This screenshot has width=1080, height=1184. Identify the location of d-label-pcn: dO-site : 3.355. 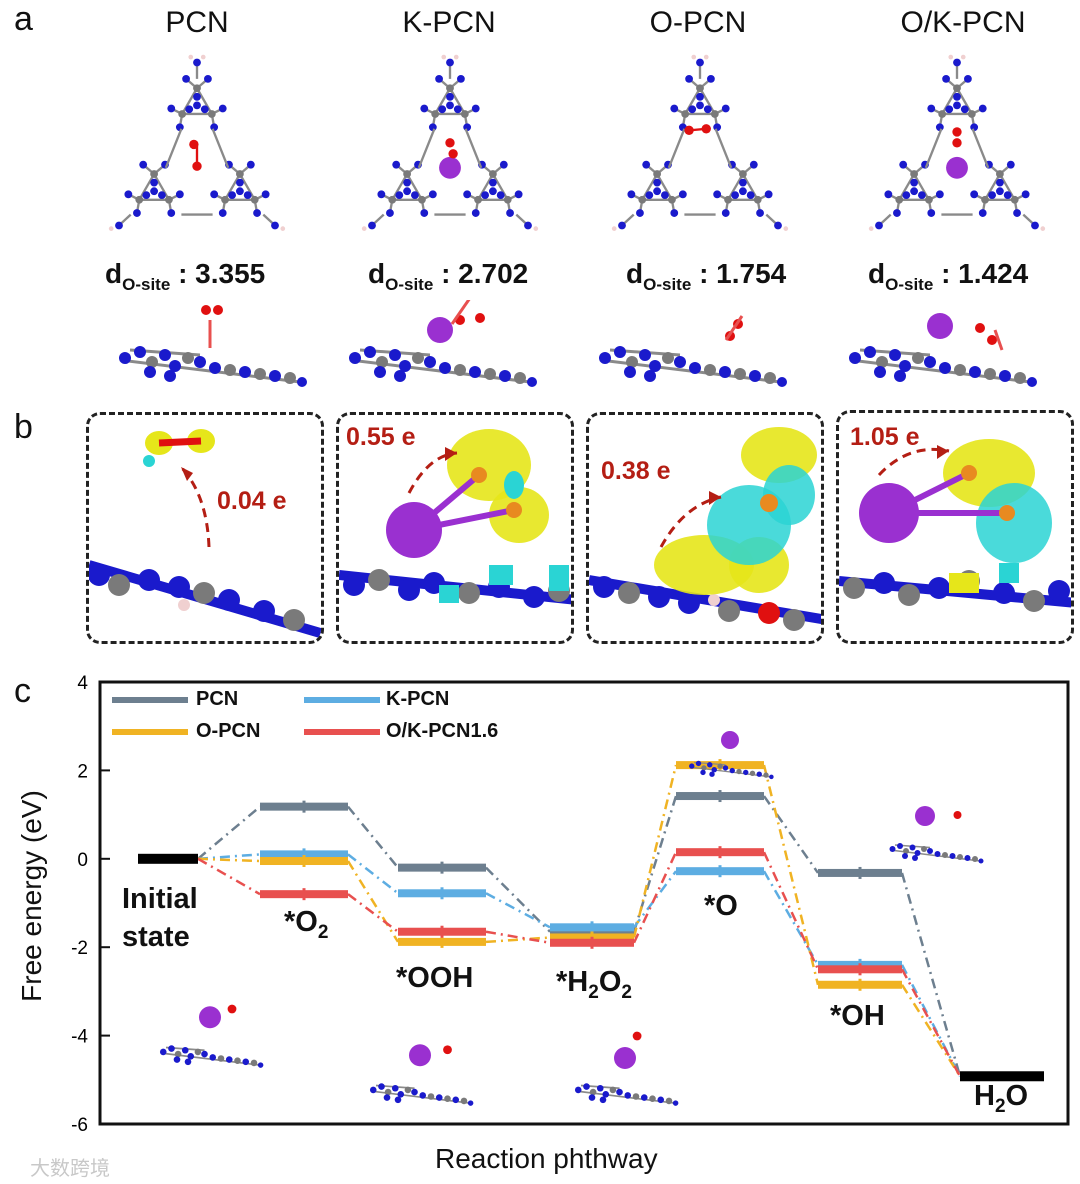
(185, 276).